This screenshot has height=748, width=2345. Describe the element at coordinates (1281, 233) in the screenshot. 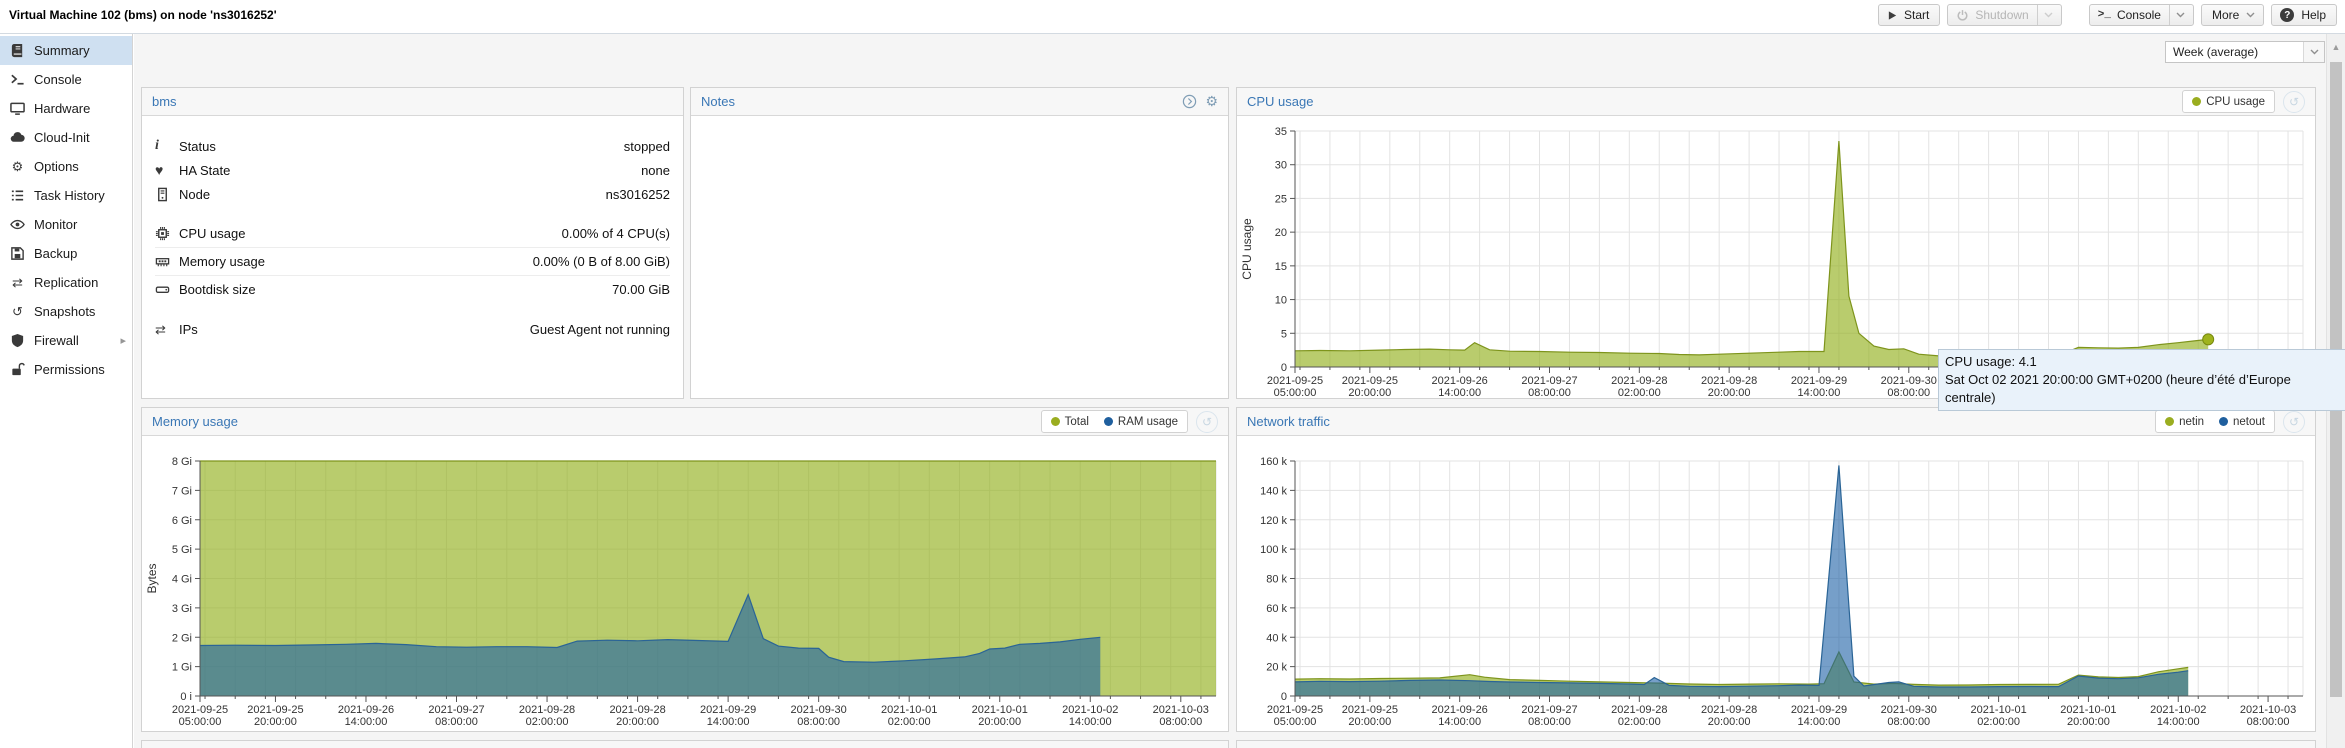

I see `svg-text: 20` at that location.